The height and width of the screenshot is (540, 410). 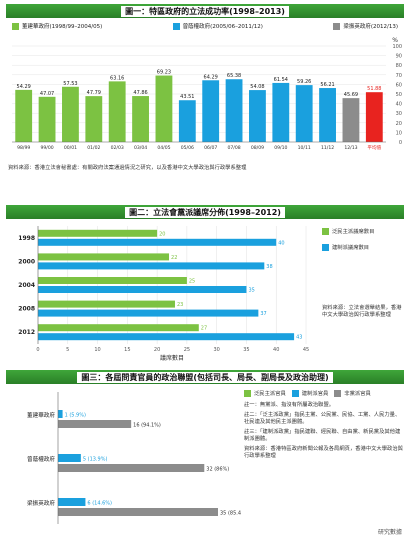 I want to click on y-tick-label: 50, so click(x=399, y=95).